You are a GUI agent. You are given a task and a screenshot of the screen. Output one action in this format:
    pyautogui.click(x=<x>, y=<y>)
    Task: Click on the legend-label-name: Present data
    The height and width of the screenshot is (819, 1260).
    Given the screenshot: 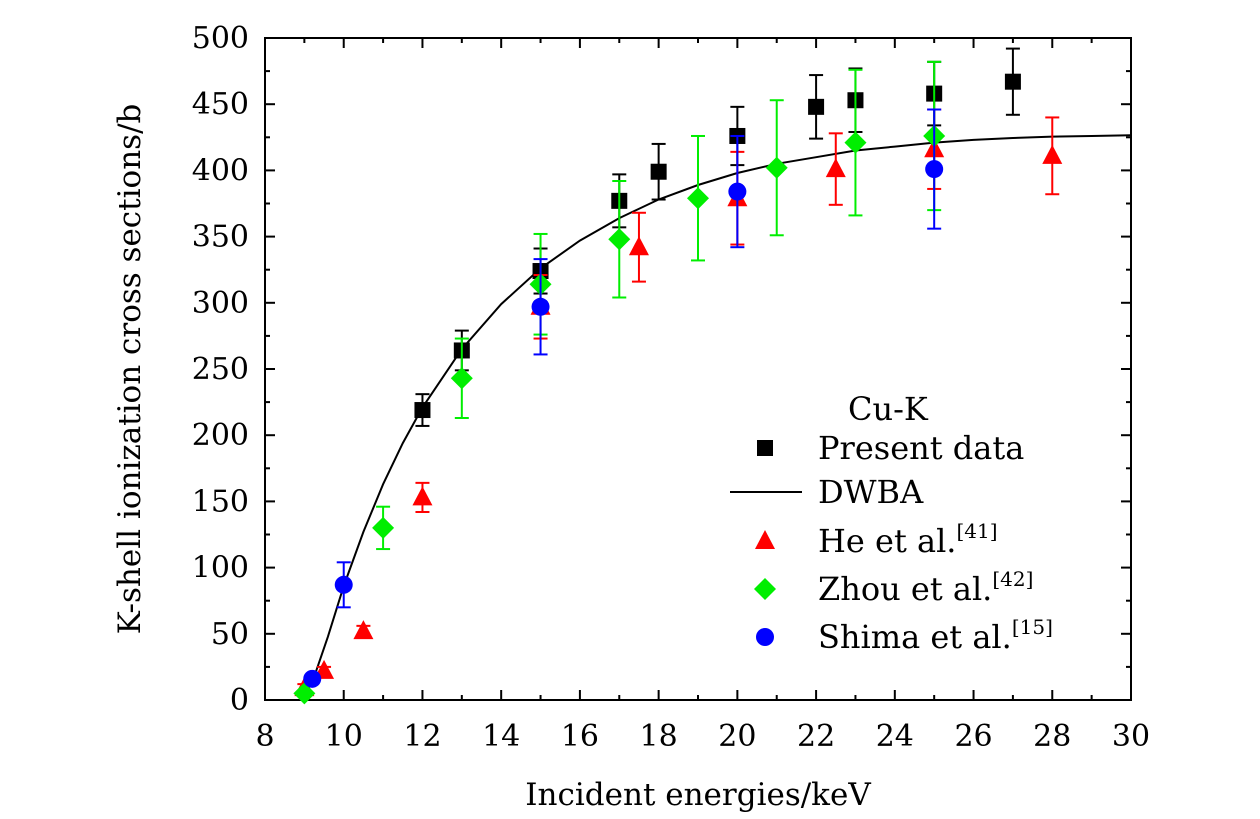 What is the action you would take?
    pyautogui.click(x=921, y=448)
    